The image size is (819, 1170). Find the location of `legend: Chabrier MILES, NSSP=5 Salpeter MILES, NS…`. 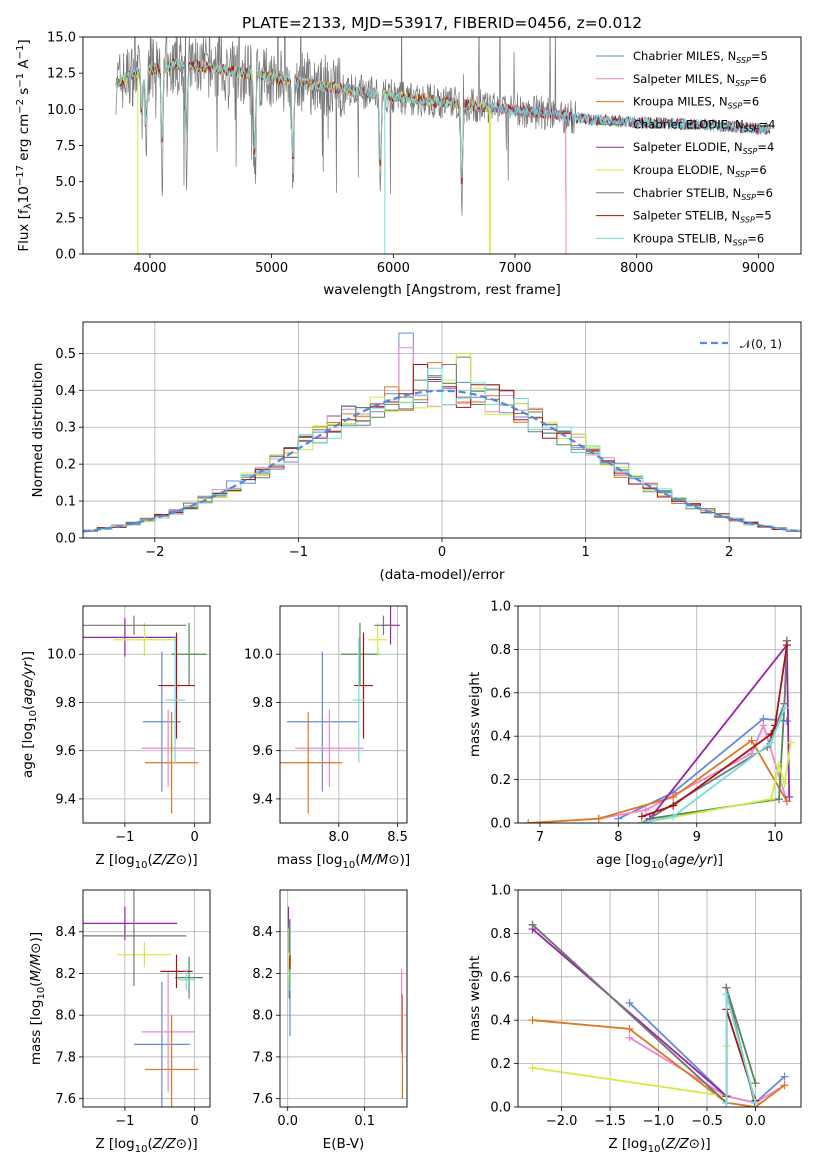

legend: Chabrier MILES, NSSP=5 Salpeter MILES, NS… is located at coordinates (685, 148).